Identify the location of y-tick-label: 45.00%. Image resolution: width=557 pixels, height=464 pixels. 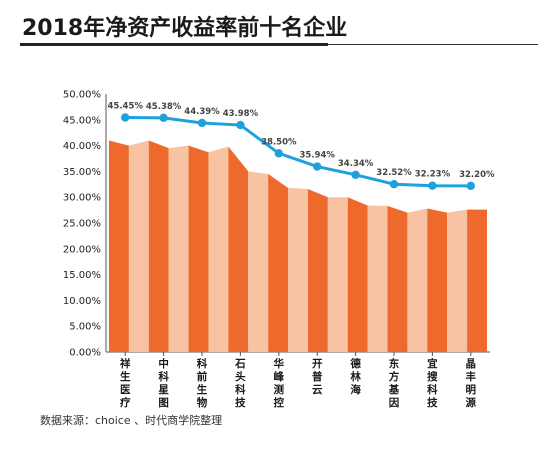
(82, 120).